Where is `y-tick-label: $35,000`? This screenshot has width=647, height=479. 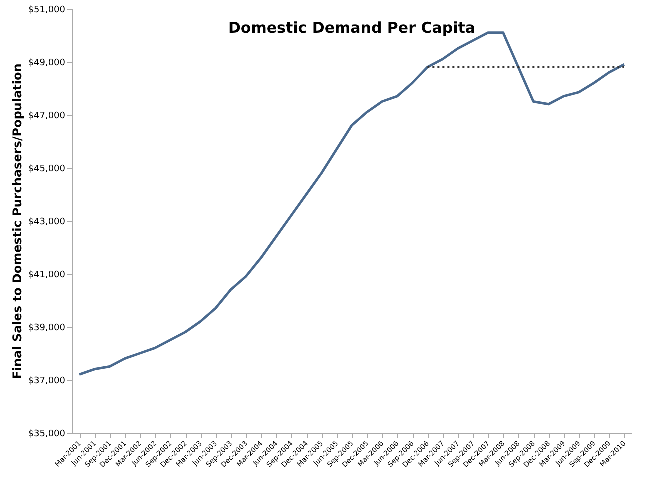
y-tick-label: $35,000 is located at coordinates (47, 435).